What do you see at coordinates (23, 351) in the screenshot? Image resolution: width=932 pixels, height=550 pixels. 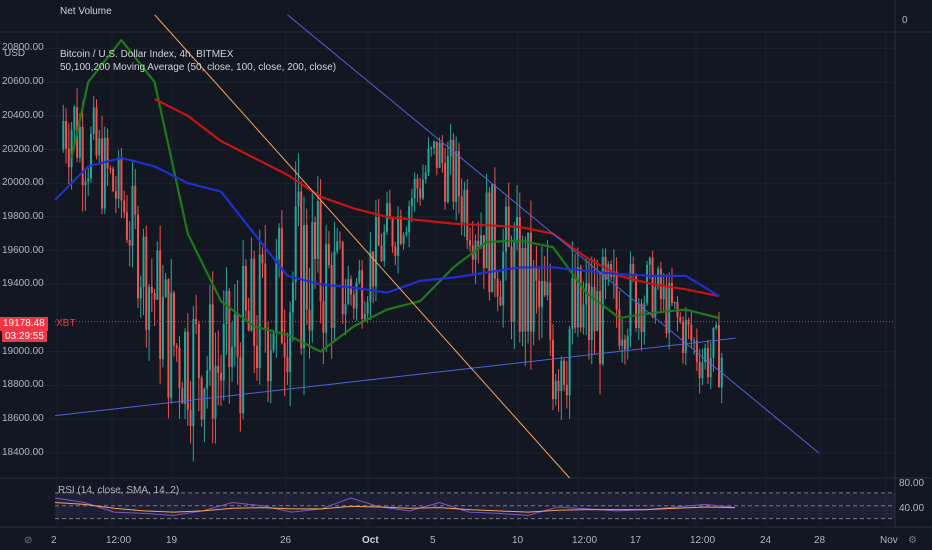 I see `y-tick-label: 19000.00` at bounding box center [23, 351].